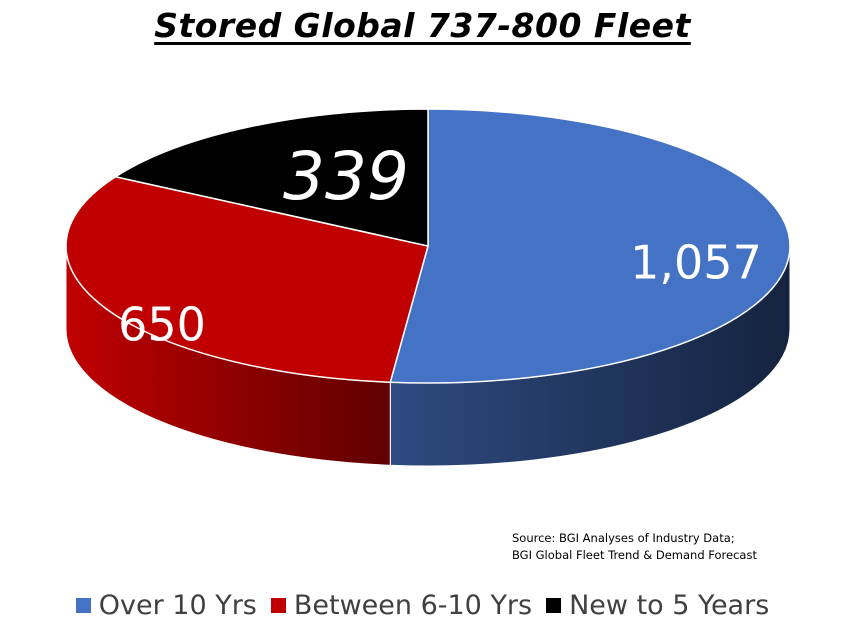 The image size is (845, 643). What do you see at coordinates (162, 325) in the screenshot?
I see `data-label-6-10: 650` at bounding box center [162, 325].